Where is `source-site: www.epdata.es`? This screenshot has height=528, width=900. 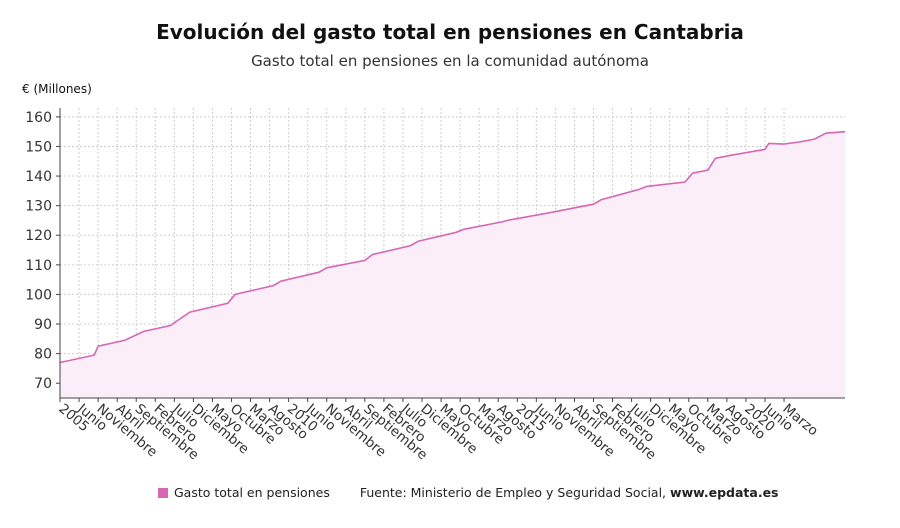
source-site: www.epdata.es is located at coordinates (724, 492).